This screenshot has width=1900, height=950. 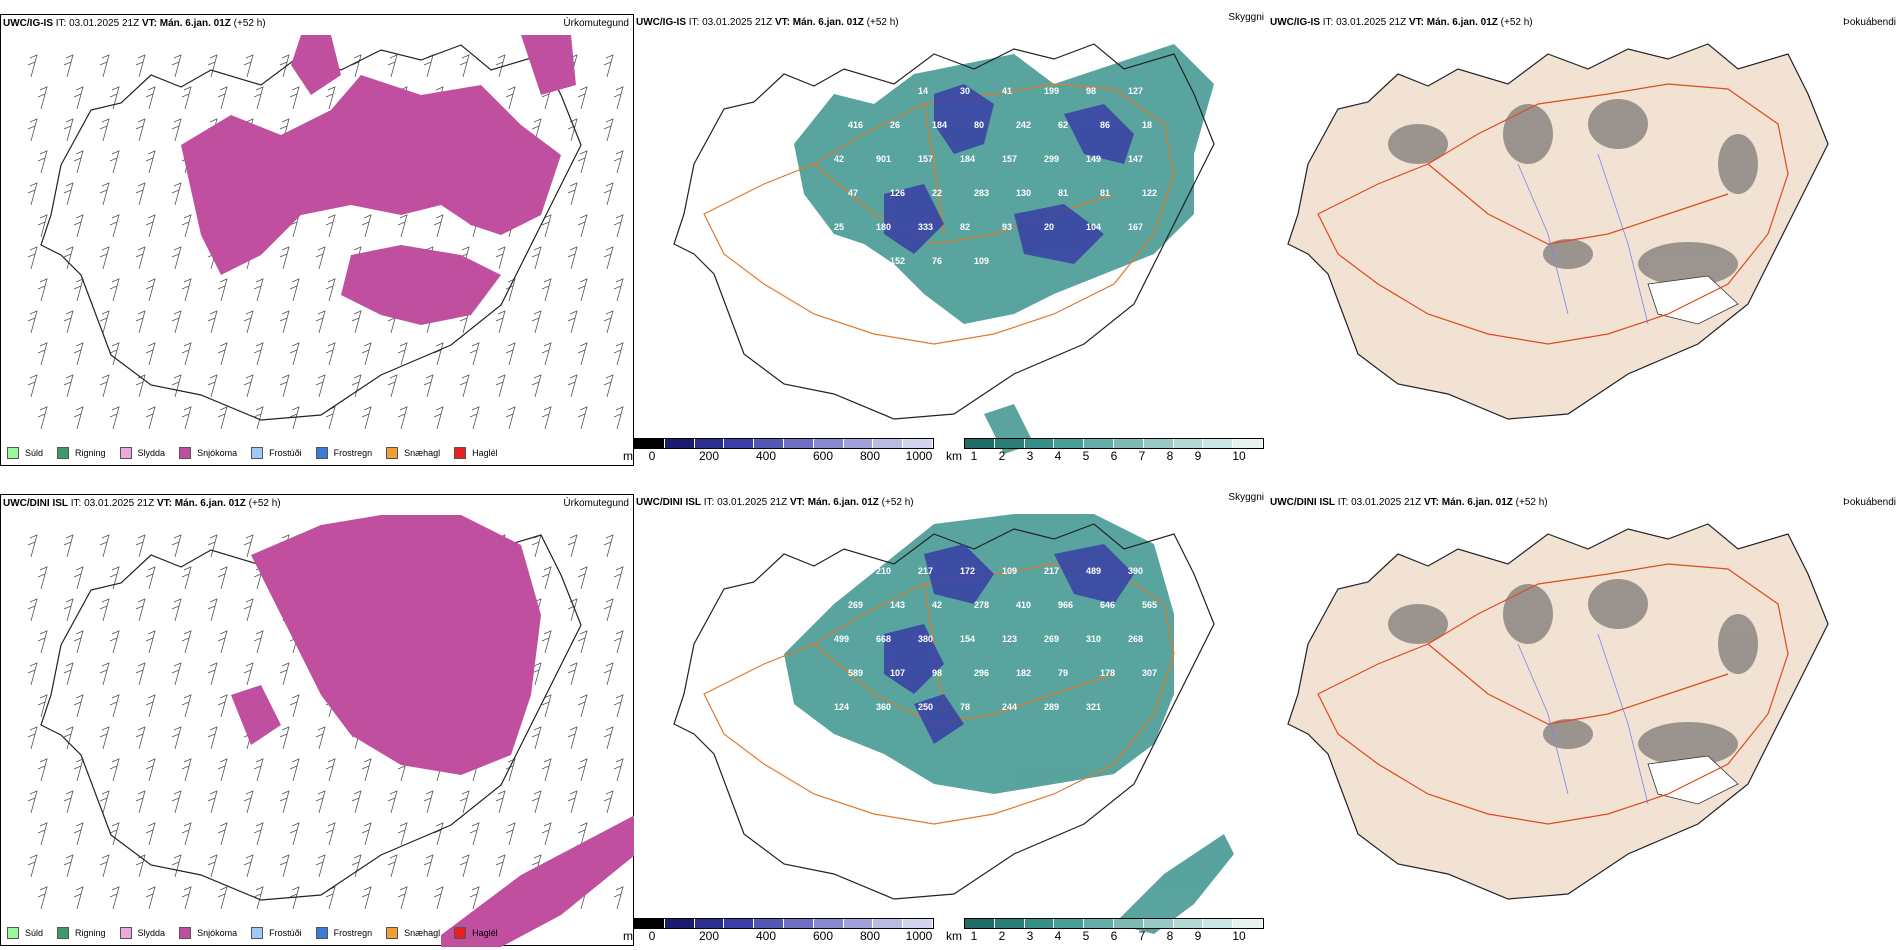 I want to click on legend-item: Snjókoma, so click(x=208, y=453).